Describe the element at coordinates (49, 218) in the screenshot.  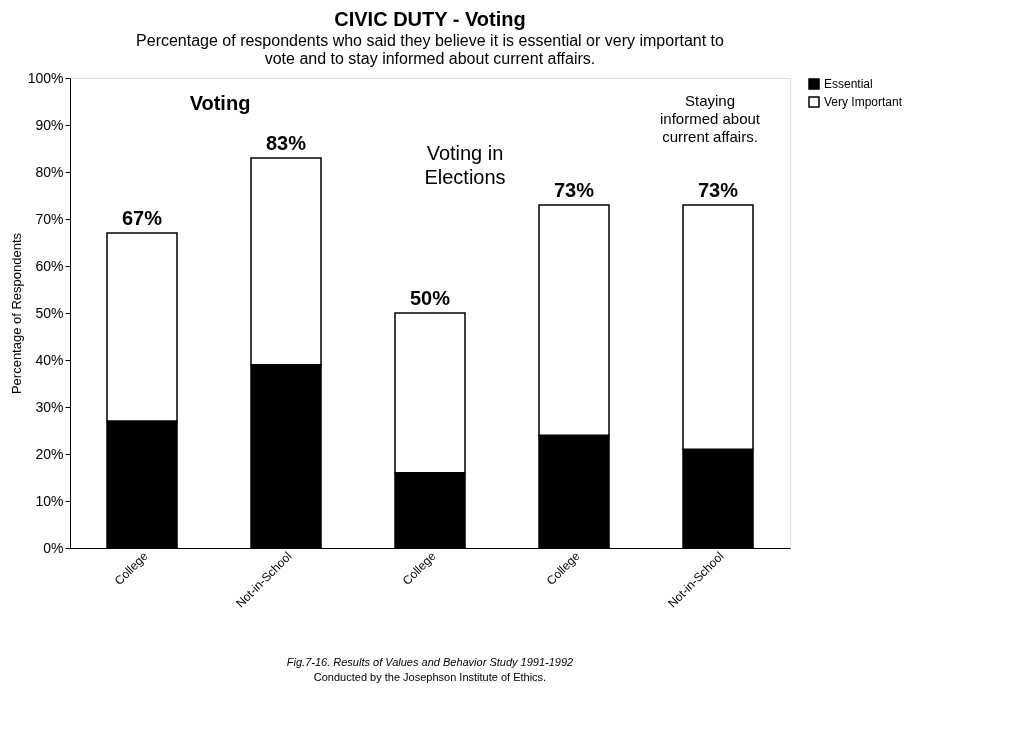
I see `y-tick-label: 70%` at that location.